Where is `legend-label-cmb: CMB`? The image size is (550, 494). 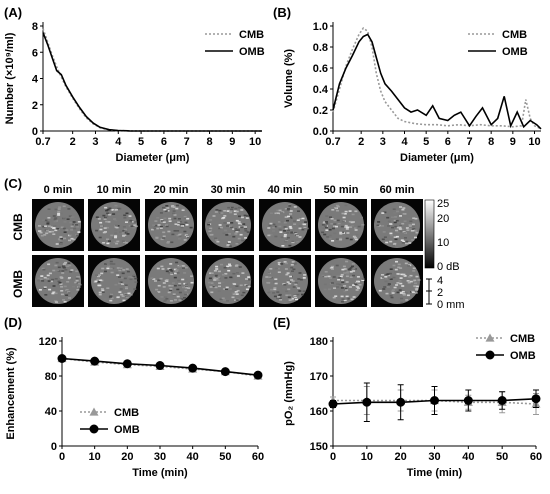 legend-label-cmb: CMB is located at coordinates (522, 339).